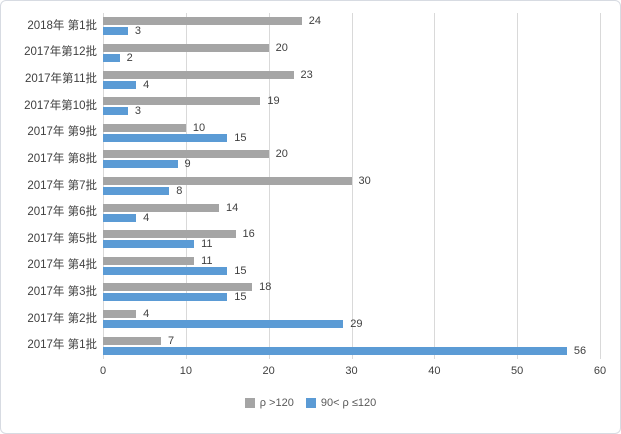 Image resolution: width=621 pixels, height=434 pixels. I want to click on category-label: 2017年 第5批, so click(62, 238).